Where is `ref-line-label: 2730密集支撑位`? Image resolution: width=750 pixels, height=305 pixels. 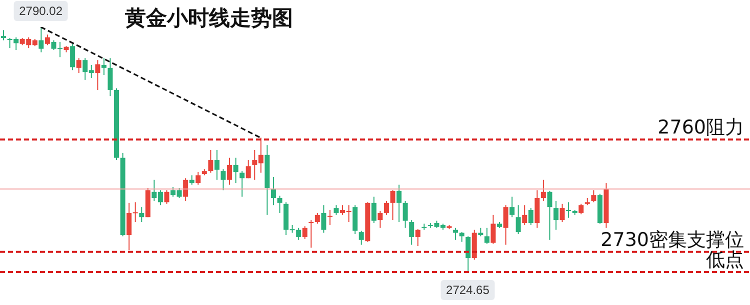 ref-line-label: 2730密集支撑位 is located at coordinates (672, 239).